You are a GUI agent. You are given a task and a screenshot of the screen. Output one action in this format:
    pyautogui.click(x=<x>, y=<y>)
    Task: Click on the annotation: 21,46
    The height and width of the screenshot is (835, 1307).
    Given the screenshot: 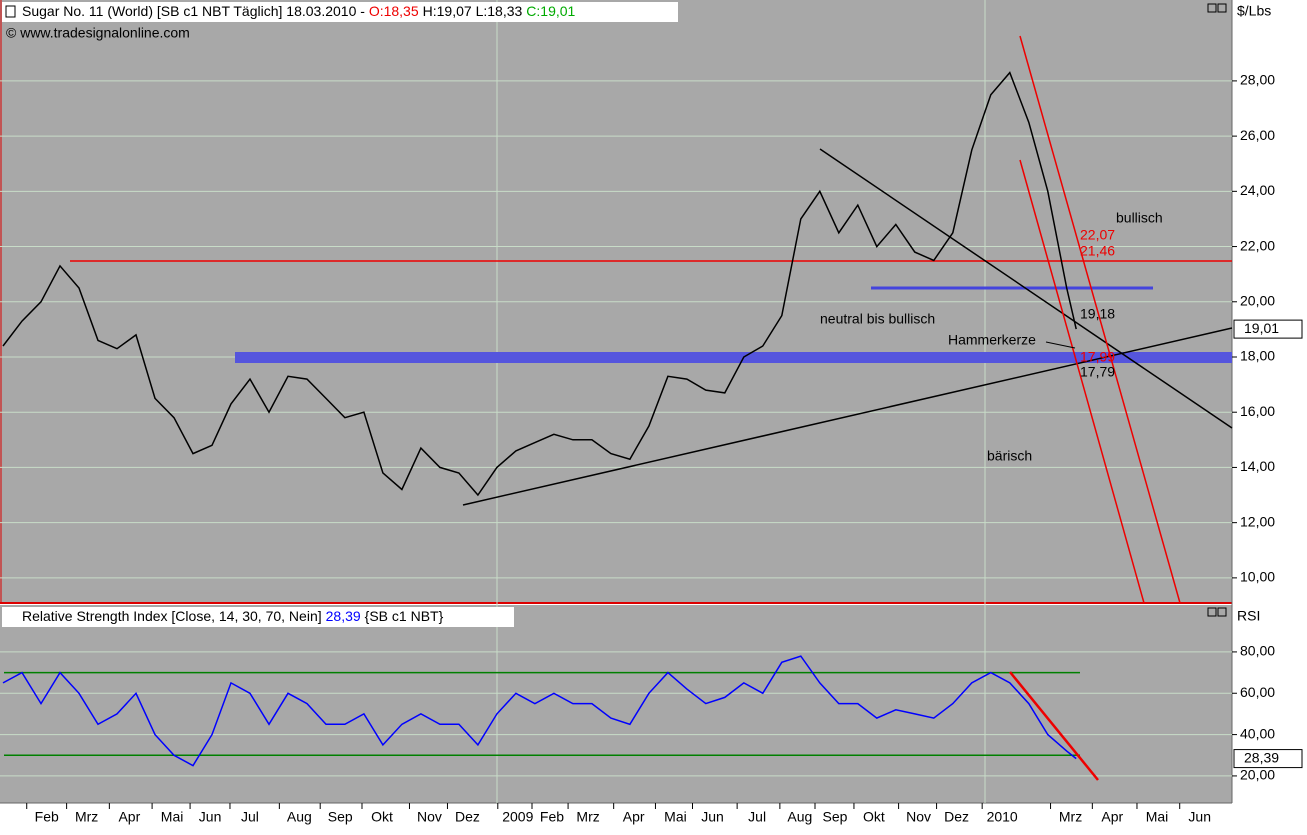 What is the action you would take?
    pyautogui.click(x=1097, y=251)
    